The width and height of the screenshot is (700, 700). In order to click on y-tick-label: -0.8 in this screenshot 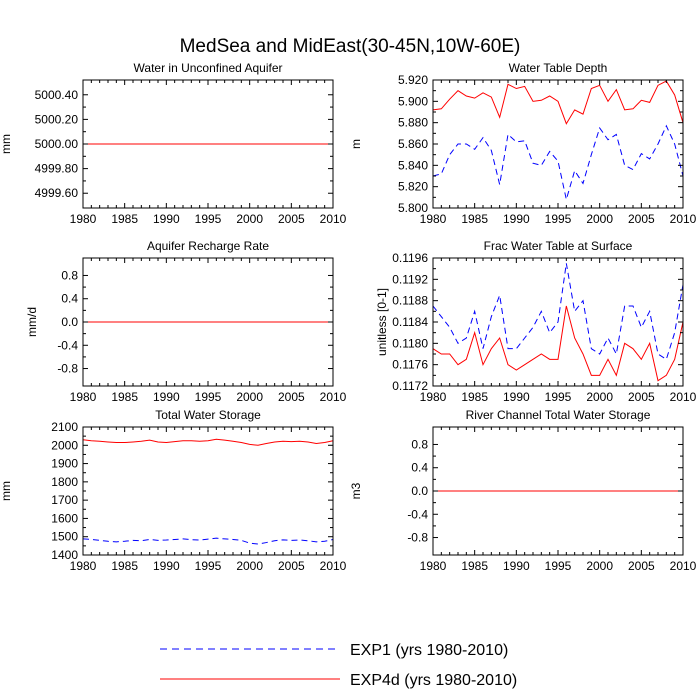, I will do `click(417, 538)`.